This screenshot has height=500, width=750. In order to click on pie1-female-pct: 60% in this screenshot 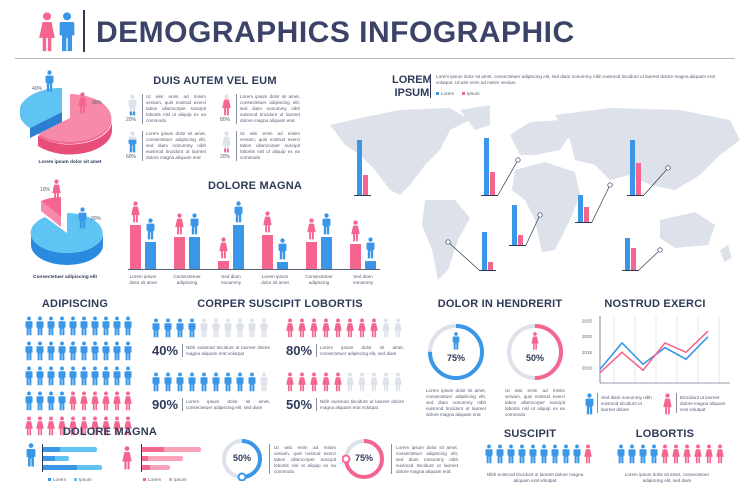, I will do `click(97, 103)`.